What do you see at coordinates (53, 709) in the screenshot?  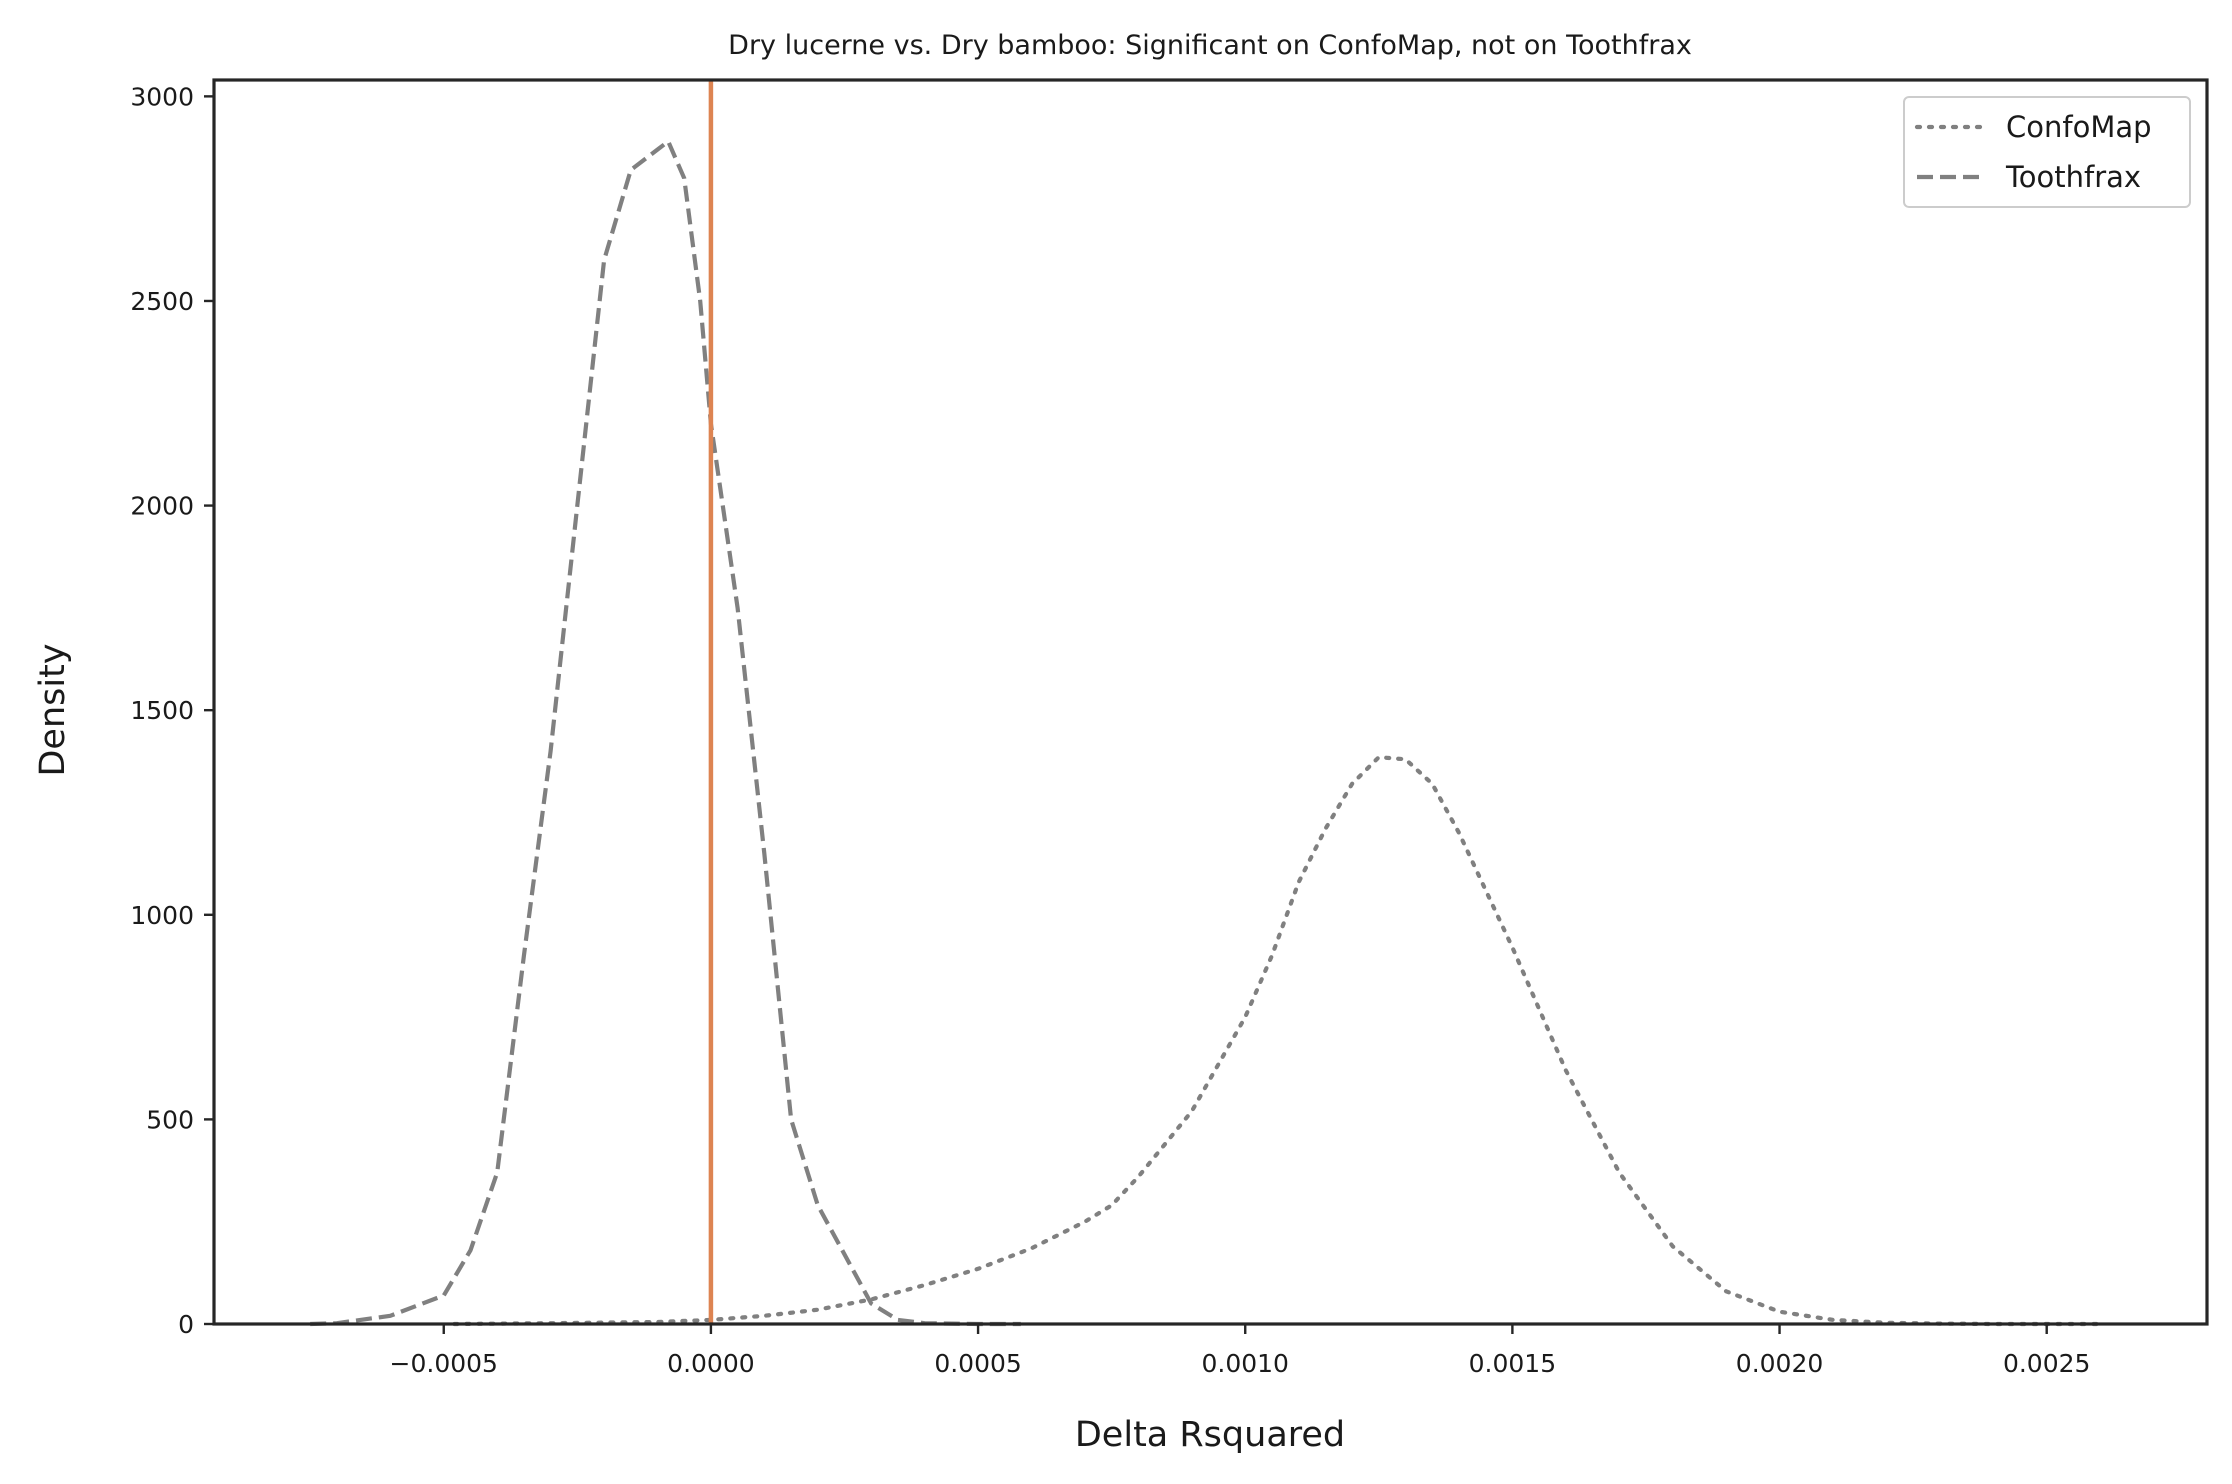 I see `y-axis-label: Density` at bounding box center [53, 709].